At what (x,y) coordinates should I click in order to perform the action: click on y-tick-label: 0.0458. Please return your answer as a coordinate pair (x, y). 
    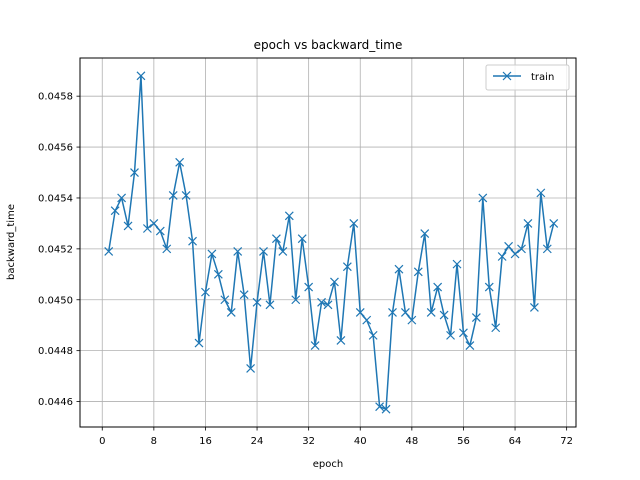
    Looking at the image, I should click on (55, 97).